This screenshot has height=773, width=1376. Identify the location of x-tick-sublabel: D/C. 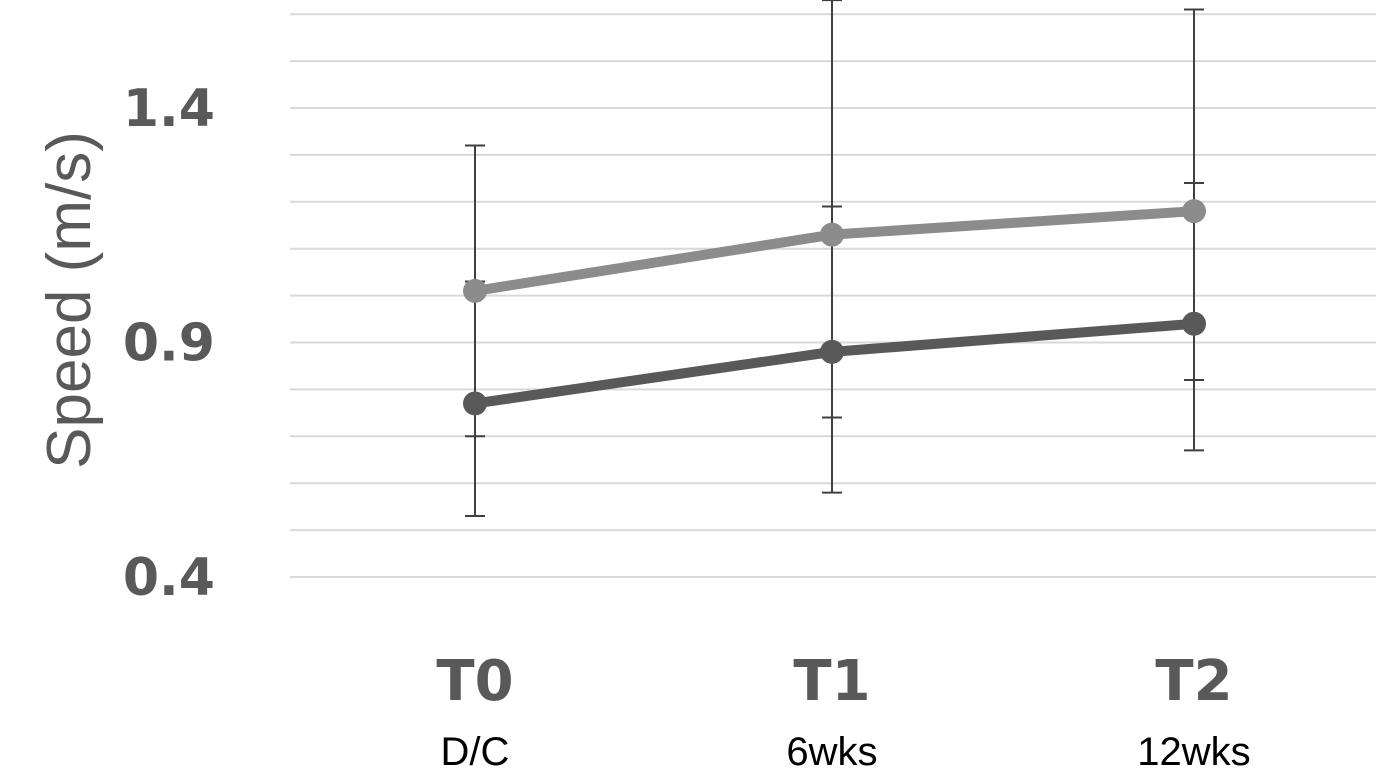
(475, 751).